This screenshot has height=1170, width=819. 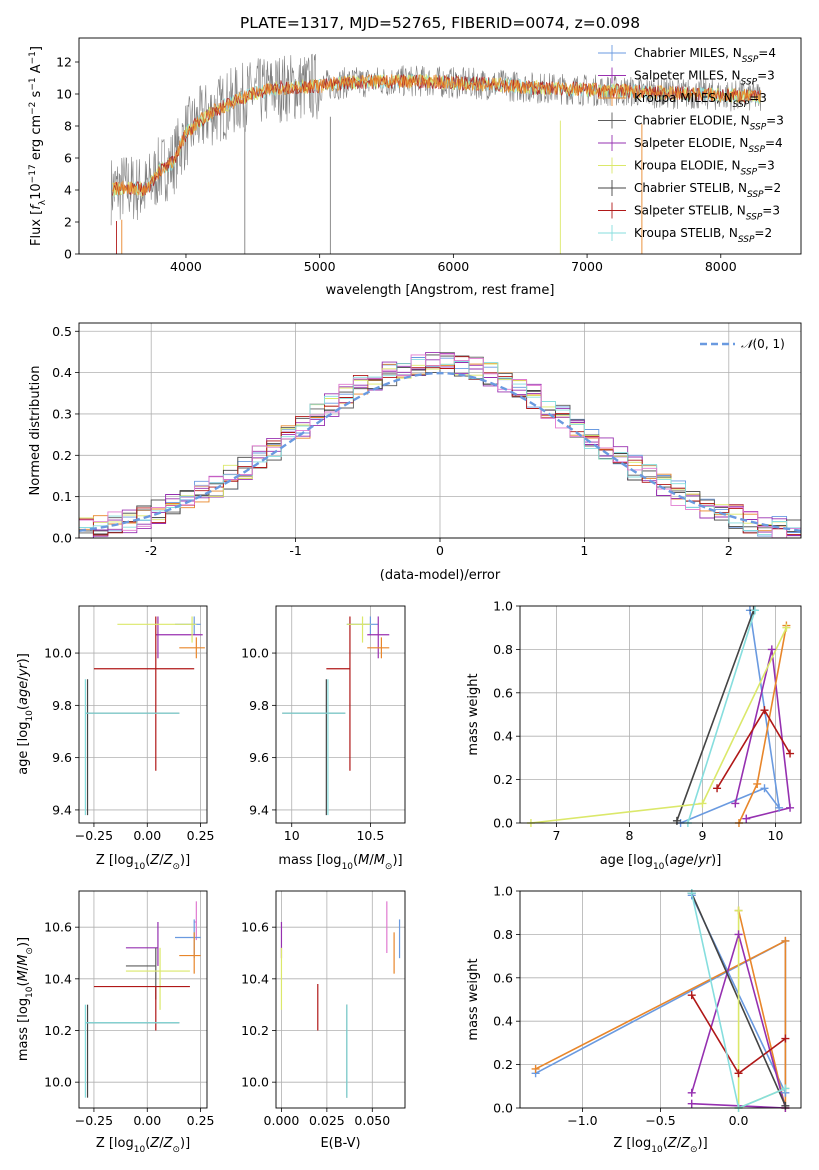 I want to click on x-tick-label: 0.050, so click(x=372, y=1120).